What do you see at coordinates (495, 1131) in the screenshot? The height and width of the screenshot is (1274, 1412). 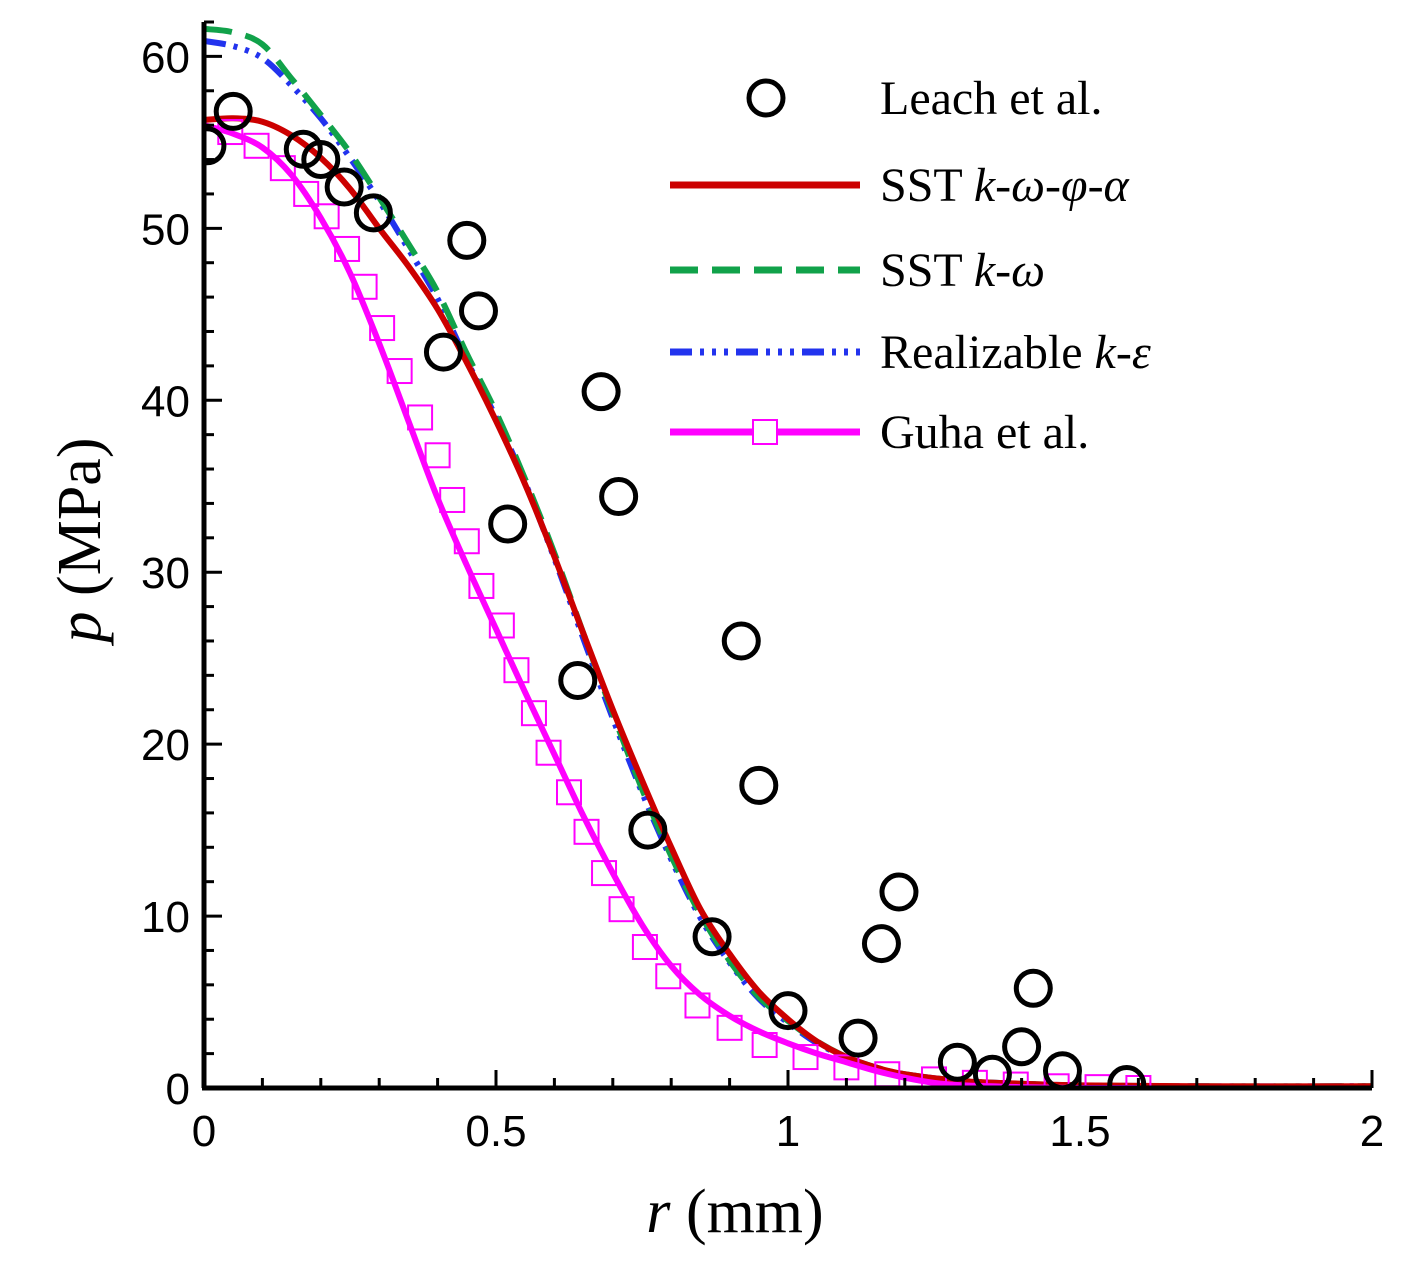 I see `x-tick-label-1: 0.5` at bounding box center [495, 1131].